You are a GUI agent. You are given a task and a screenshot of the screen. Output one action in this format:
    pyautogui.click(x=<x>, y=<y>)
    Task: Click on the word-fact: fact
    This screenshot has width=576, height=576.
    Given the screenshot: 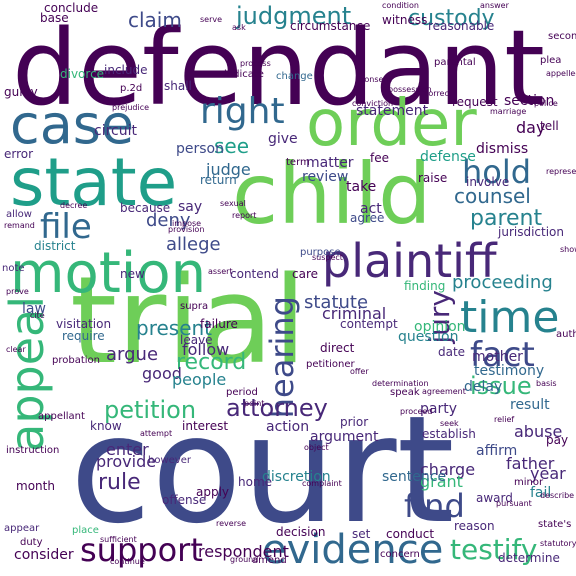 What is the action you would take?
    pyautogui.click(x=502, y=355)
    